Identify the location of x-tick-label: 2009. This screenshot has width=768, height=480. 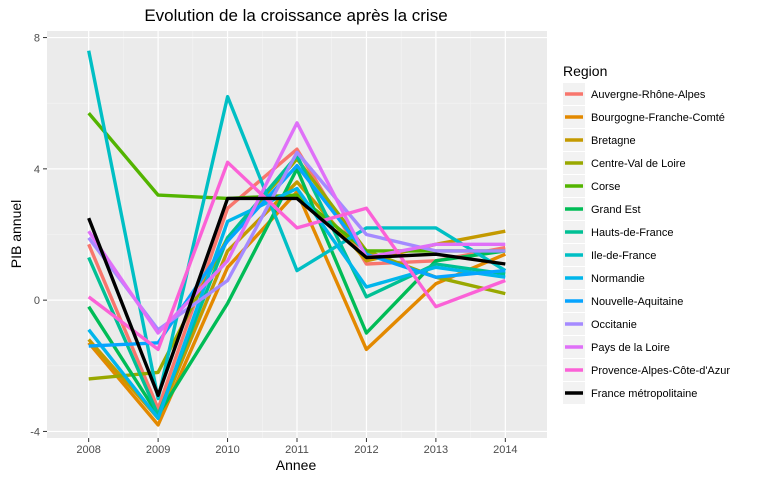
(158, 450).